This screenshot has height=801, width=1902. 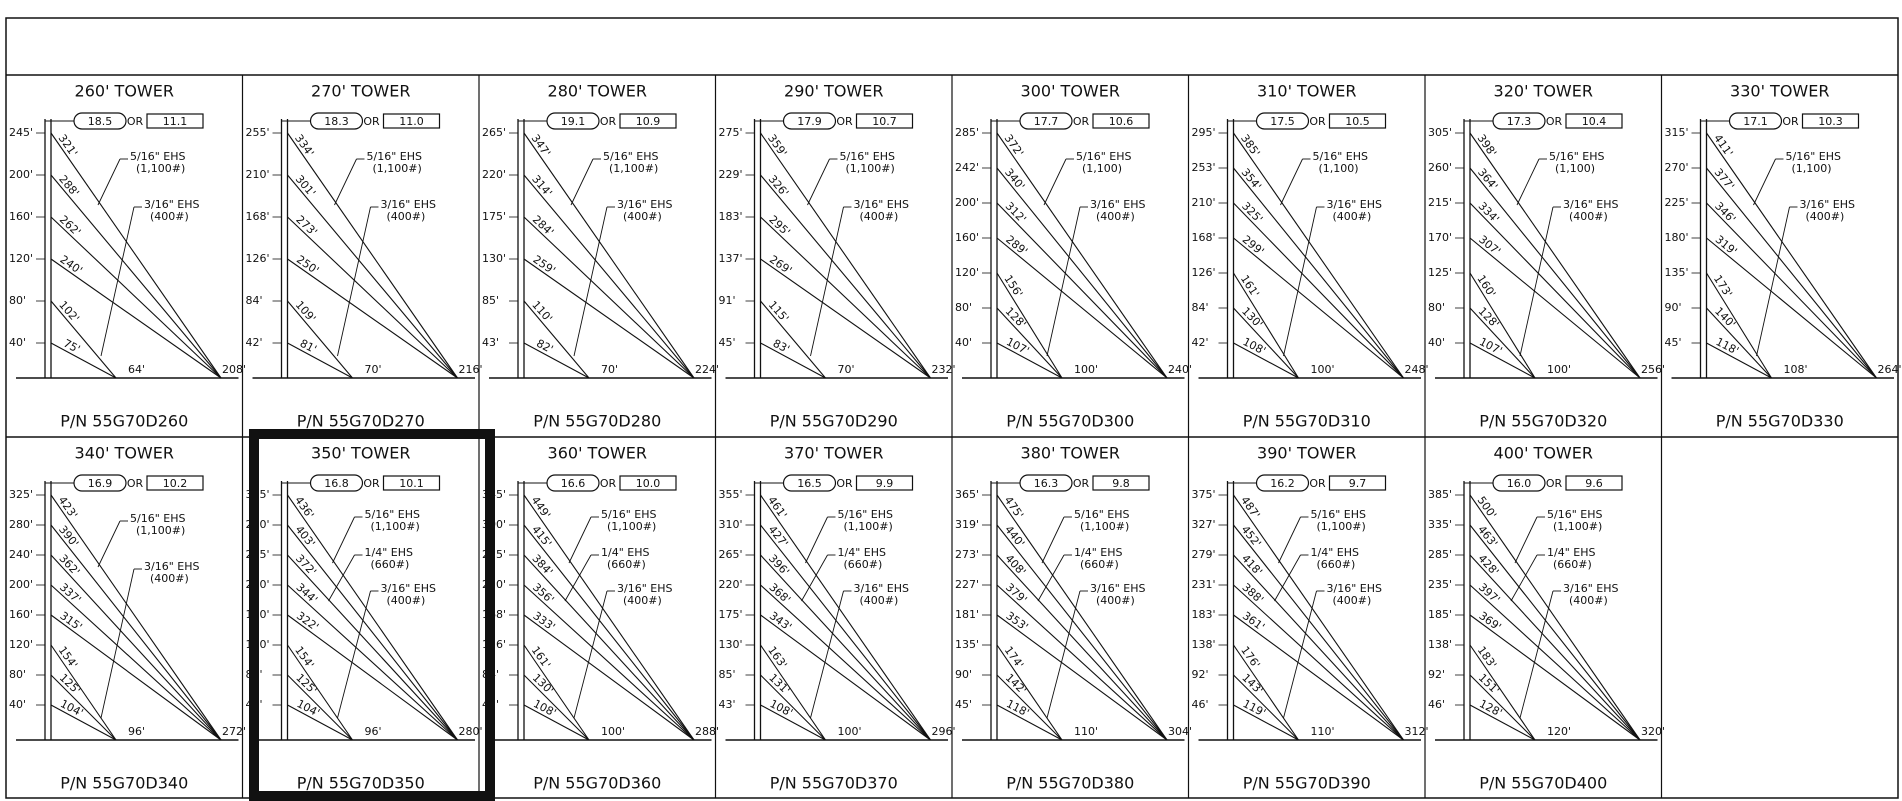 I want to click on inner-anchor: 110', so click(x=1086, y=731).